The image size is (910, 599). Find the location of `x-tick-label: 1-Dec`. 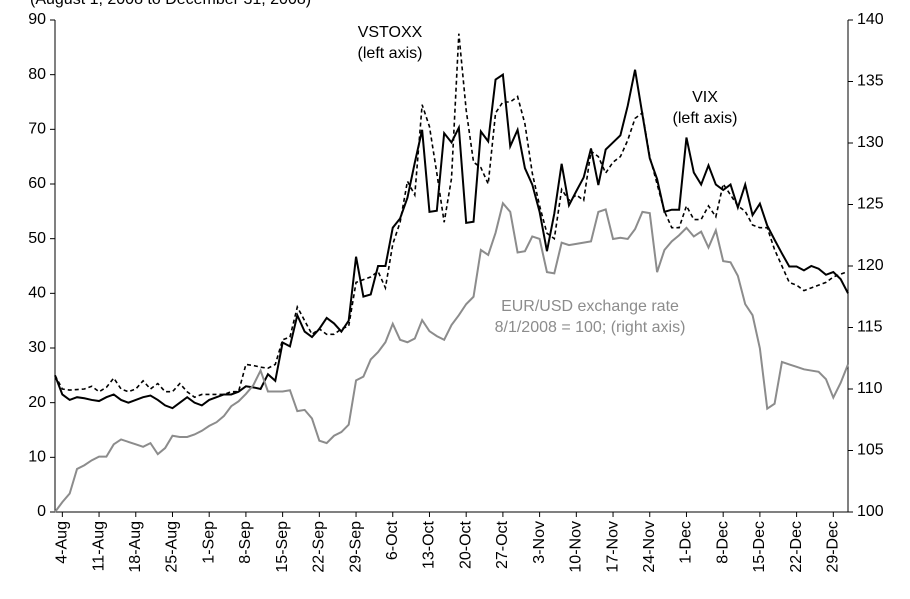

x-tick-label: 1-Dec is located at coordinates (686, 542).